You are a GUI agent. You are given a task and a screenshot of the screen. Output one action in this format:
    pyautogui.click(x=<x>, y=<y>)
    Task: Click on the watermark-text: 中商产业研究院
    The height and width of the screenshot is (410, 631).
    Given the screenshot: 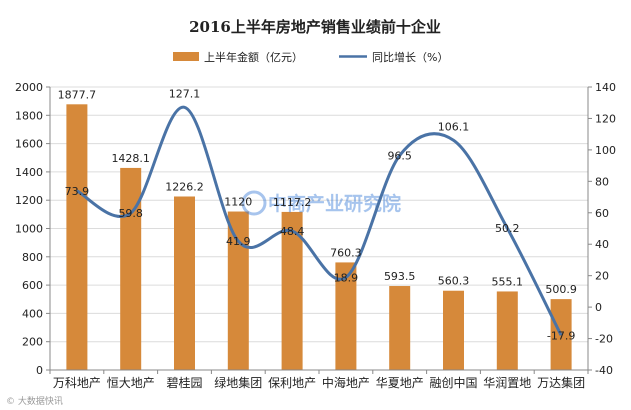 What is the action you would take?
    pyautogui.click(x=334, y=203)
    